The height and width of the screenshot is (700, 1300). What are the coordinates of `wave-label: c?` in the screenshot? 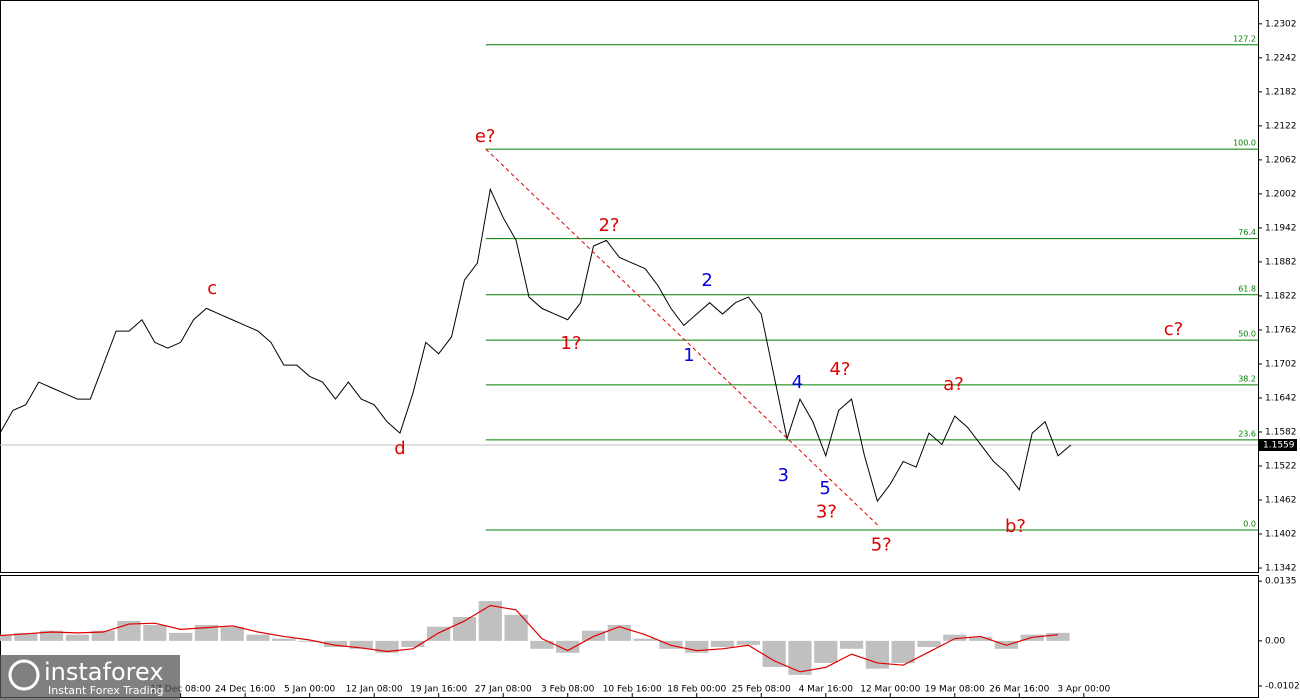 It's located at (1173, 329).